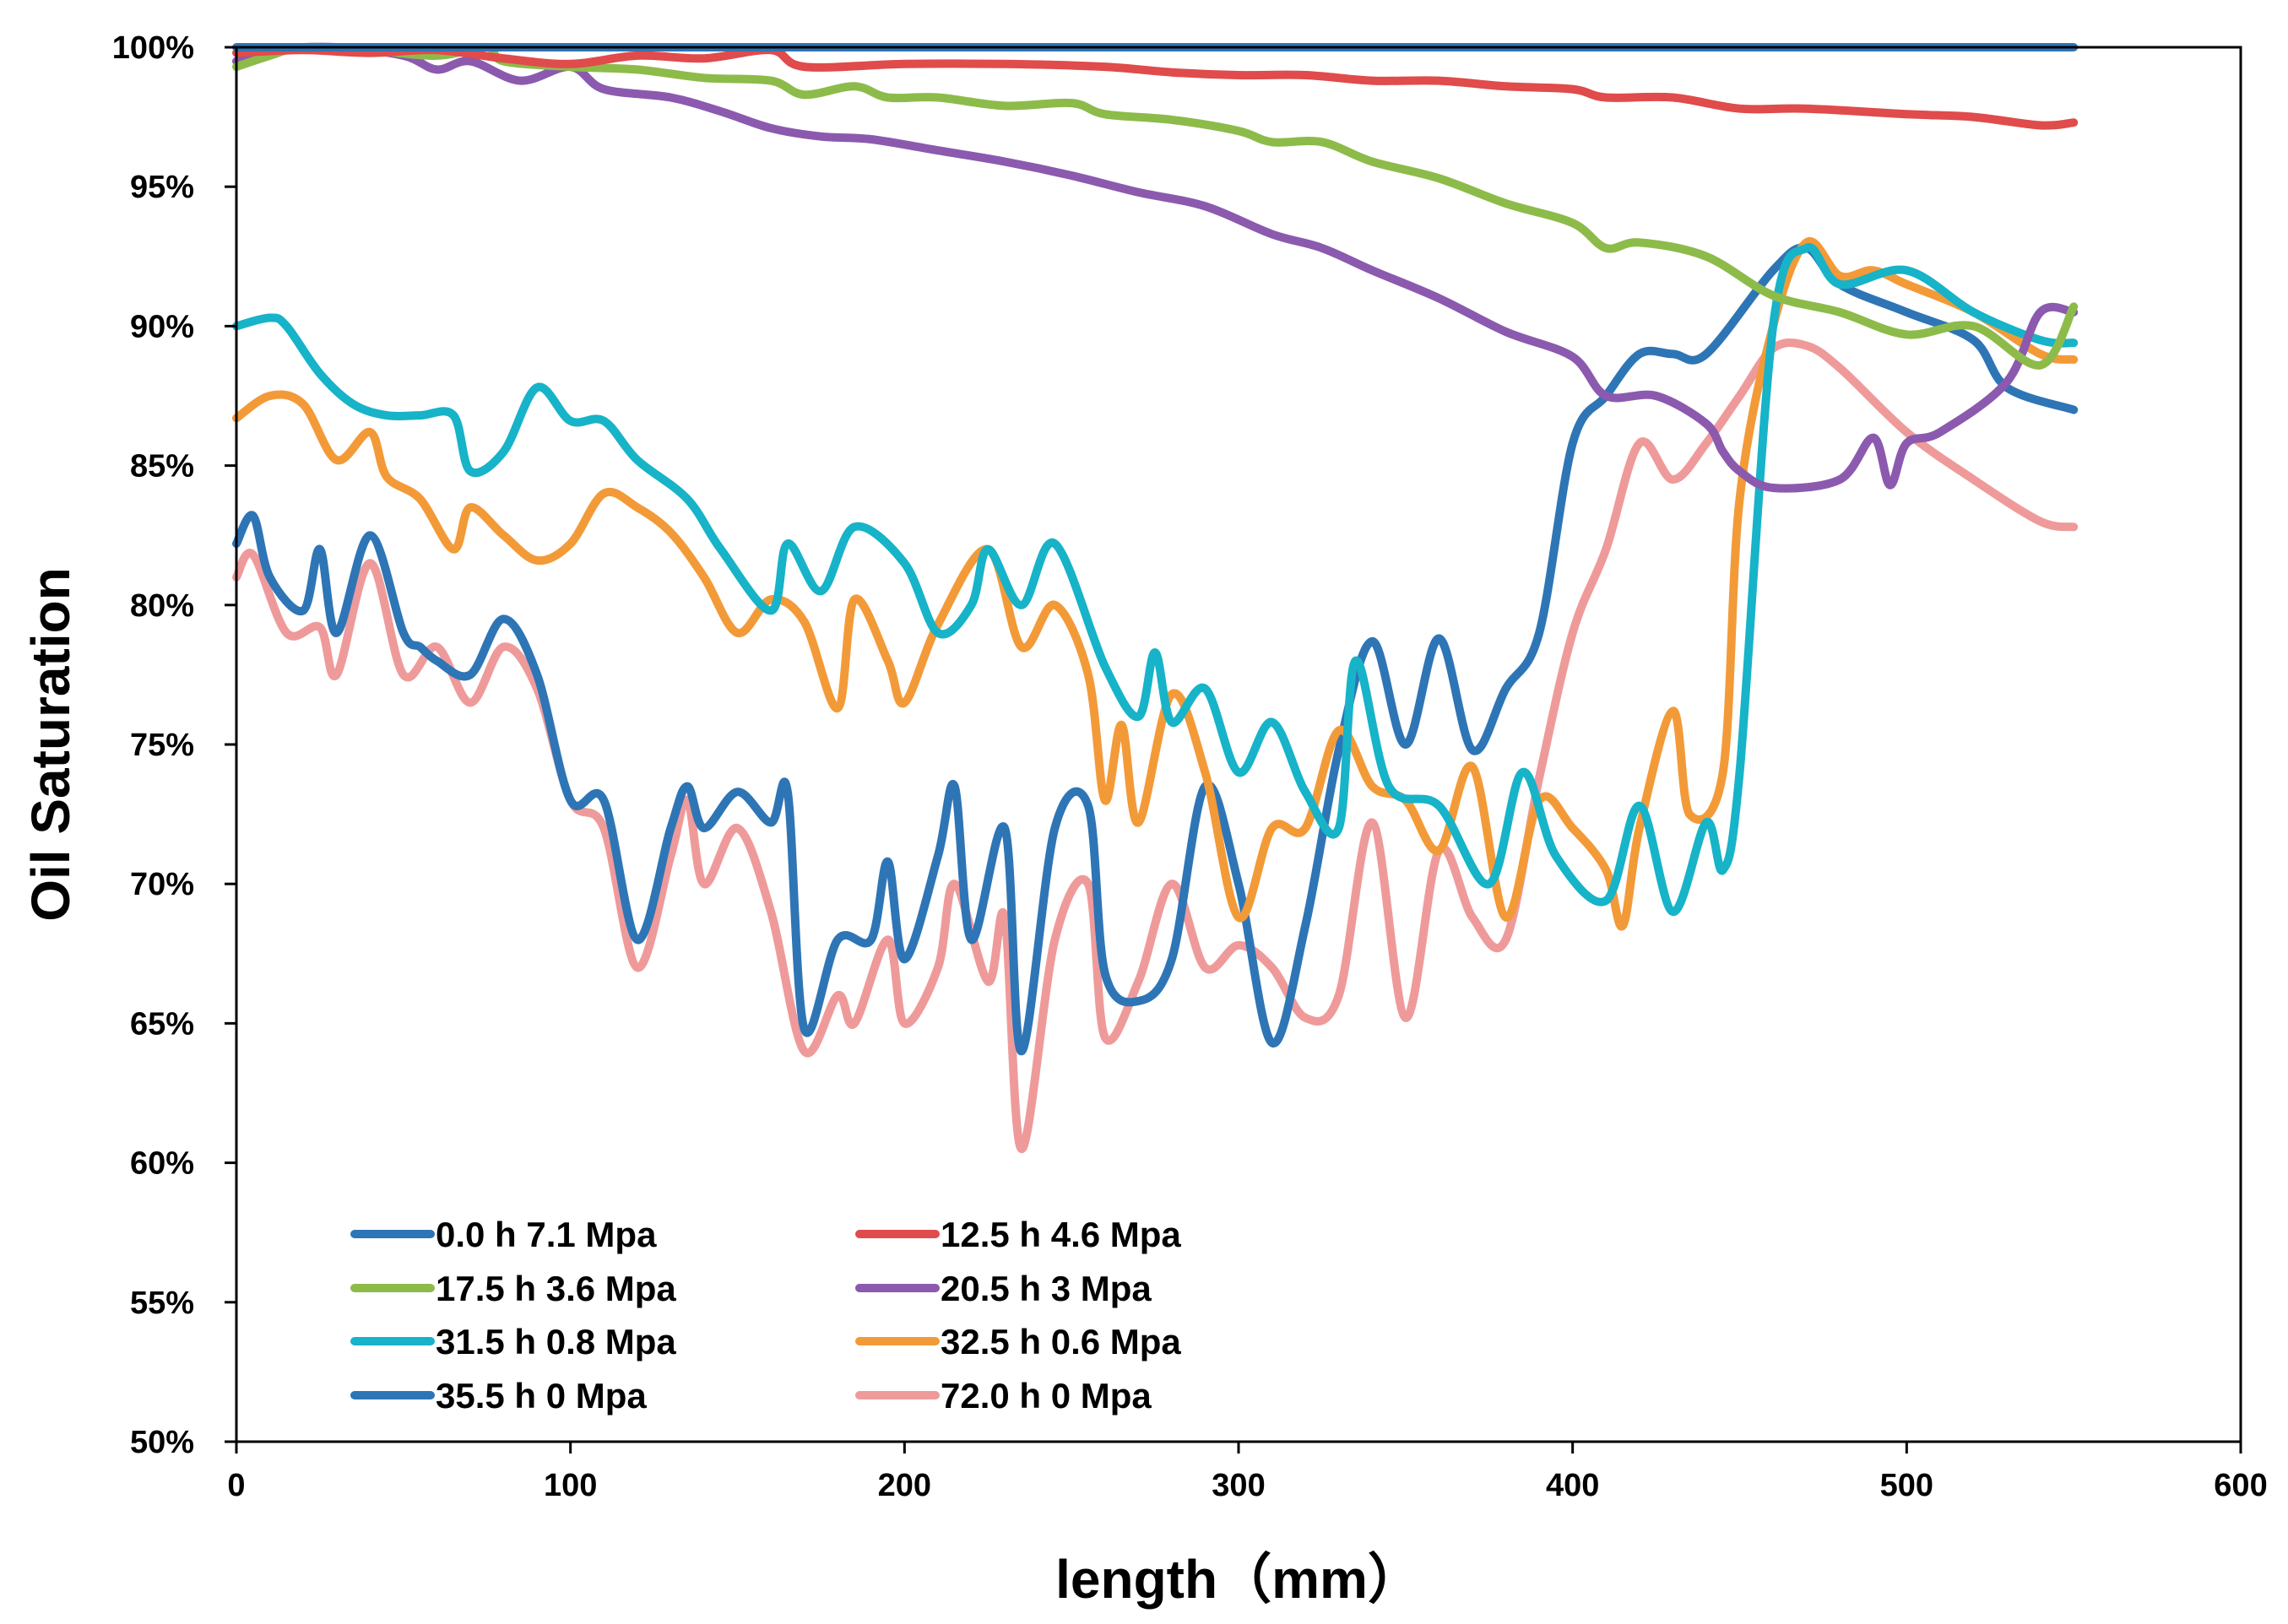 The height and width of the screenshot is (1624, 2288). What do you see at coordinates (1238, 1485) in the screenshot?
I see `x-tick-label: 300` at bounding box center [1238, 1485].